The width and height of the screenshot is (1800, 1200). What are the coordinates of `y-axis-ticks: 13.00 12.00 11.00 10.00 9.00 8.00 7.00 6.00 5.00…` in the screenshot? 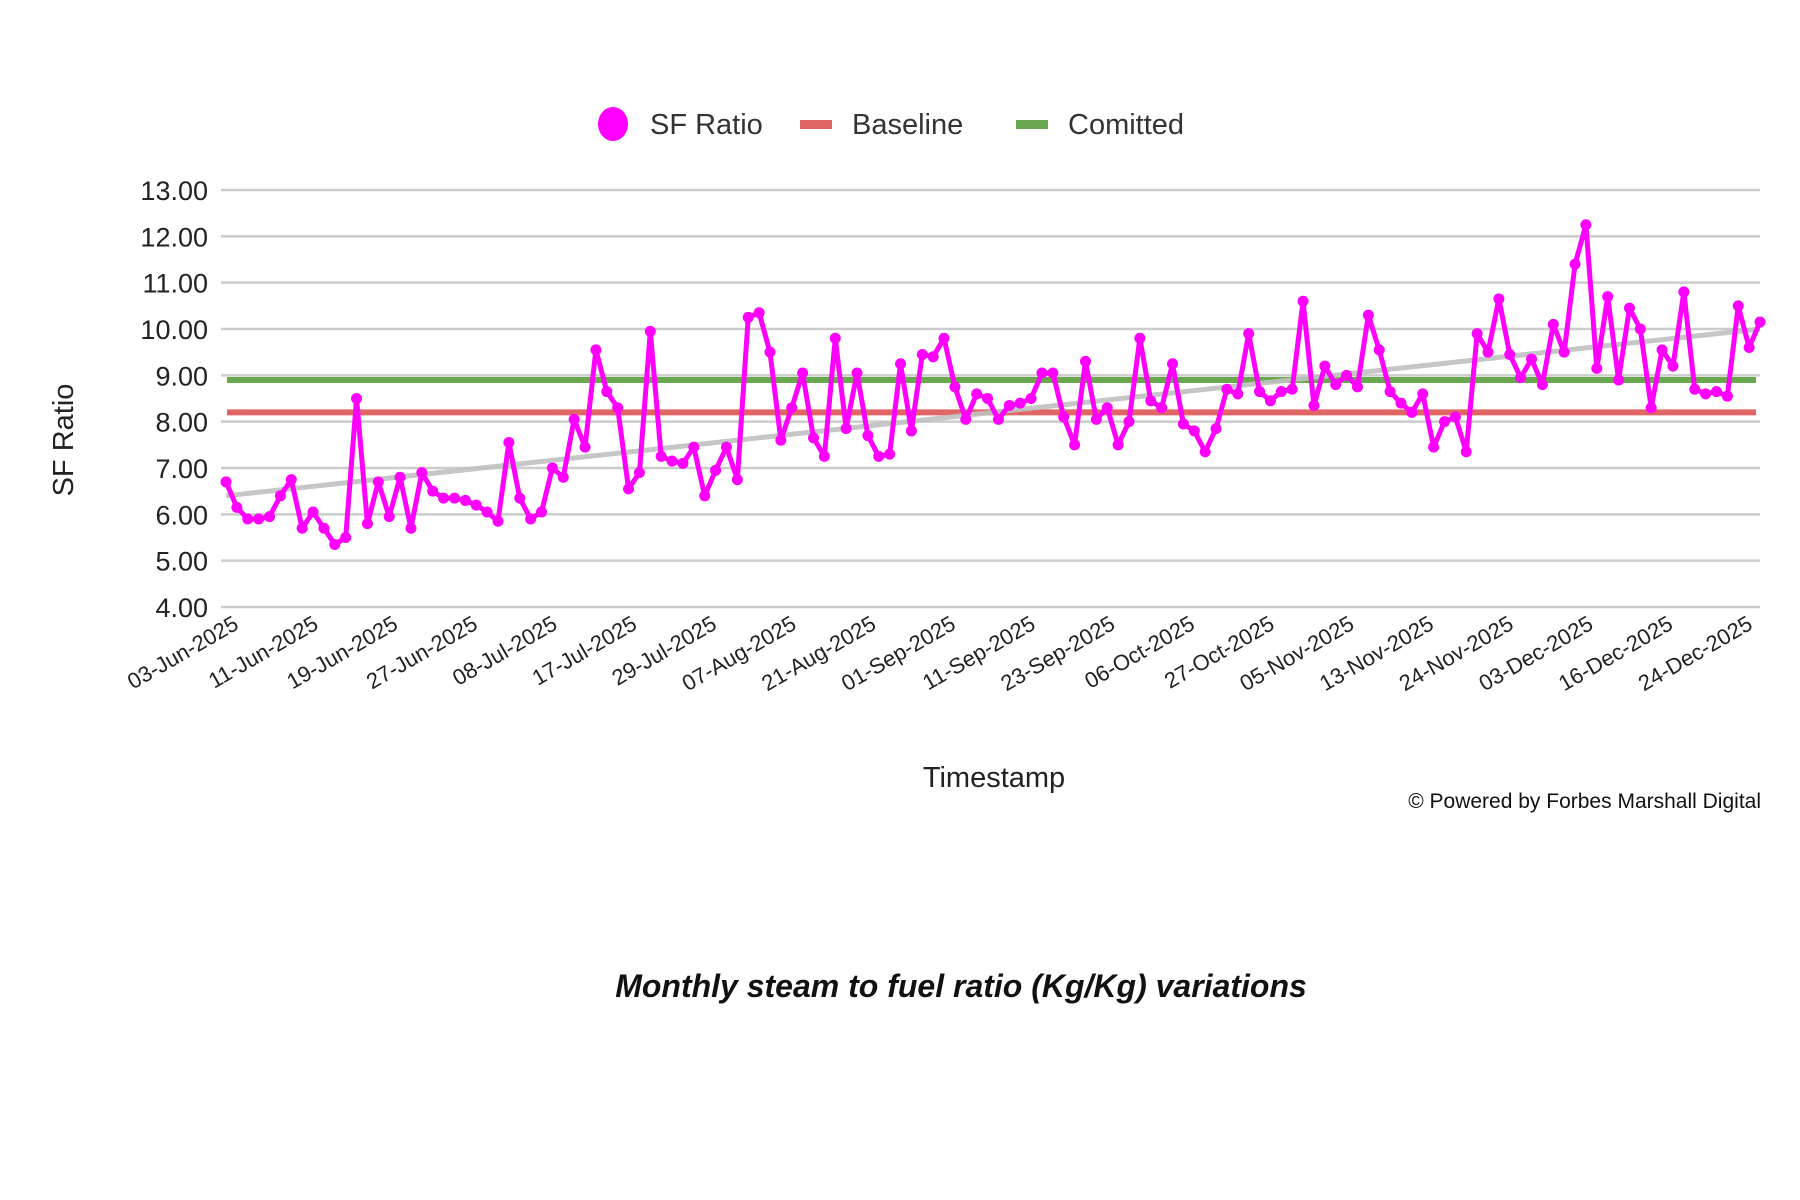 It's located at (174, 399).